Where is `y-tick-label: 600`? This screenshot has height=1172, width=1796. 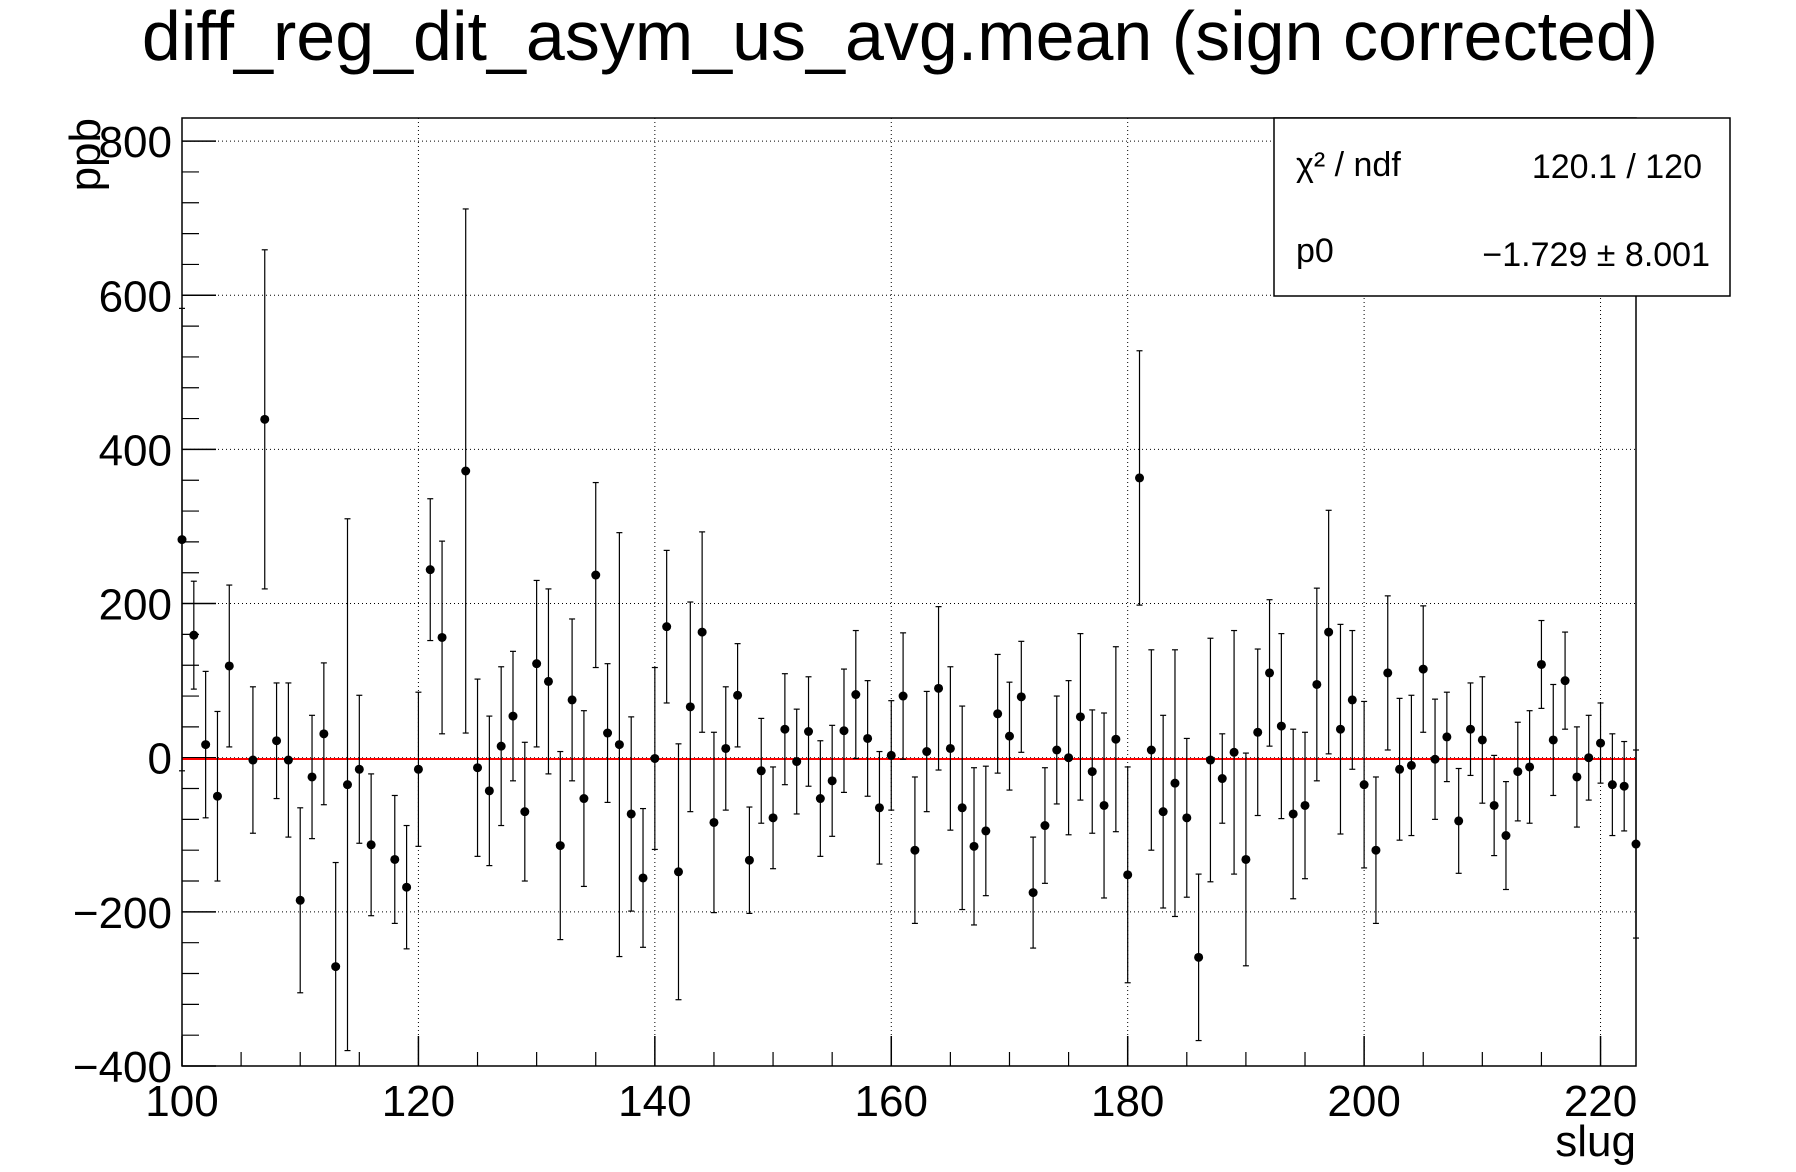
y-tick-label: 600 is located at coordinates (135, 296).